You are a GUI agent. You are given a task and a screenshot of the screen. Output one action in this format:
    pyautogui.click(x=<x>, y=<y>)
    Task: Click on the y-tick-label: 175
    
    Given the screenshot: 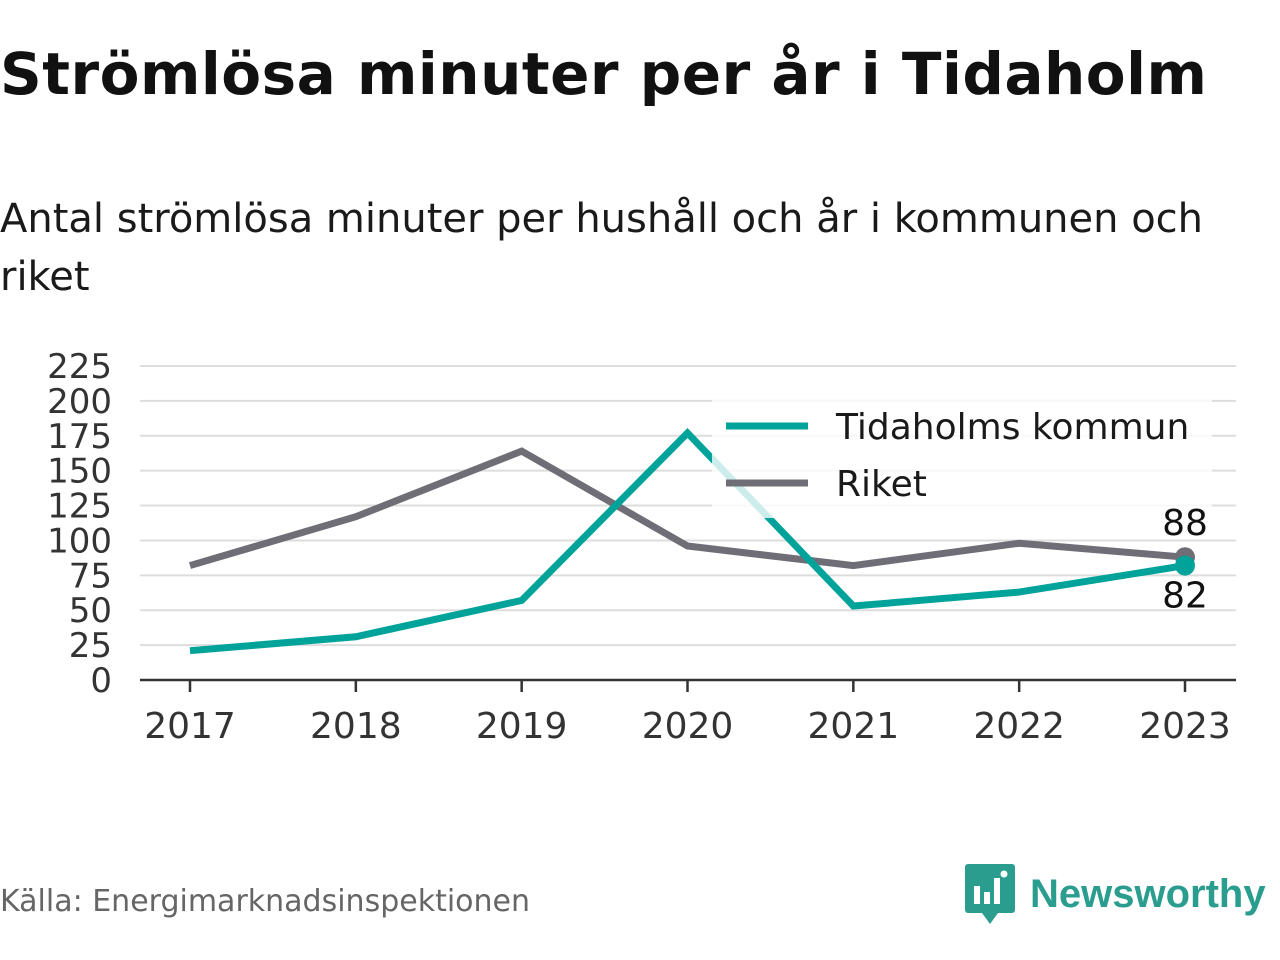 What is the action you would take?
    pyautogui.click(x=79, y=437)
    